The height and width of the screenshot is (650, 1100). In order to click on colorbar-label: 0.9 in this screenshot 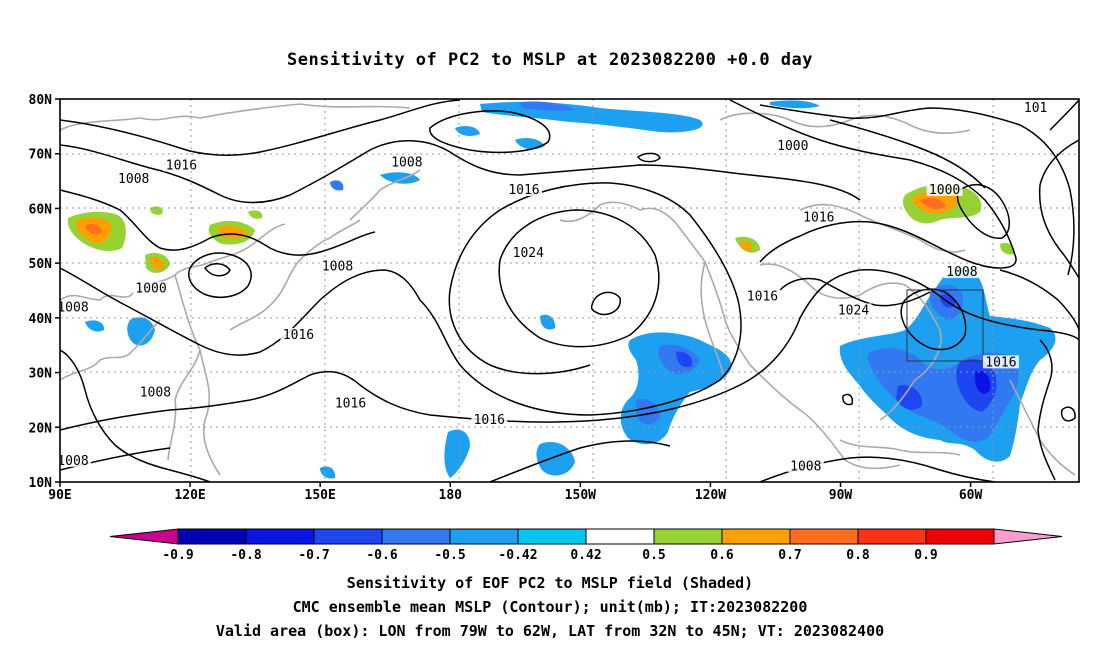, I will do `click(925, 555)`.